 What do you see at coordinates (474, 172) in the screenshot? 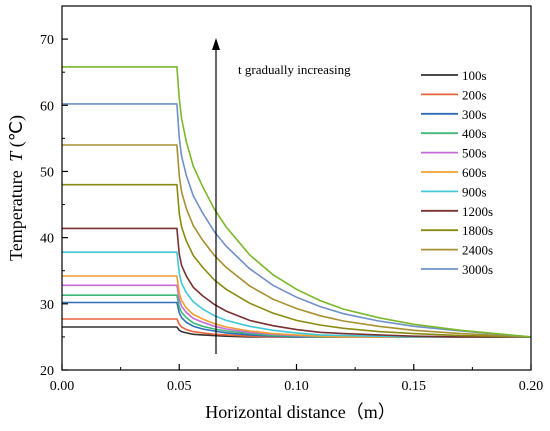
I see `legend-label-600s: 600s` at bounding box center [474, 172].